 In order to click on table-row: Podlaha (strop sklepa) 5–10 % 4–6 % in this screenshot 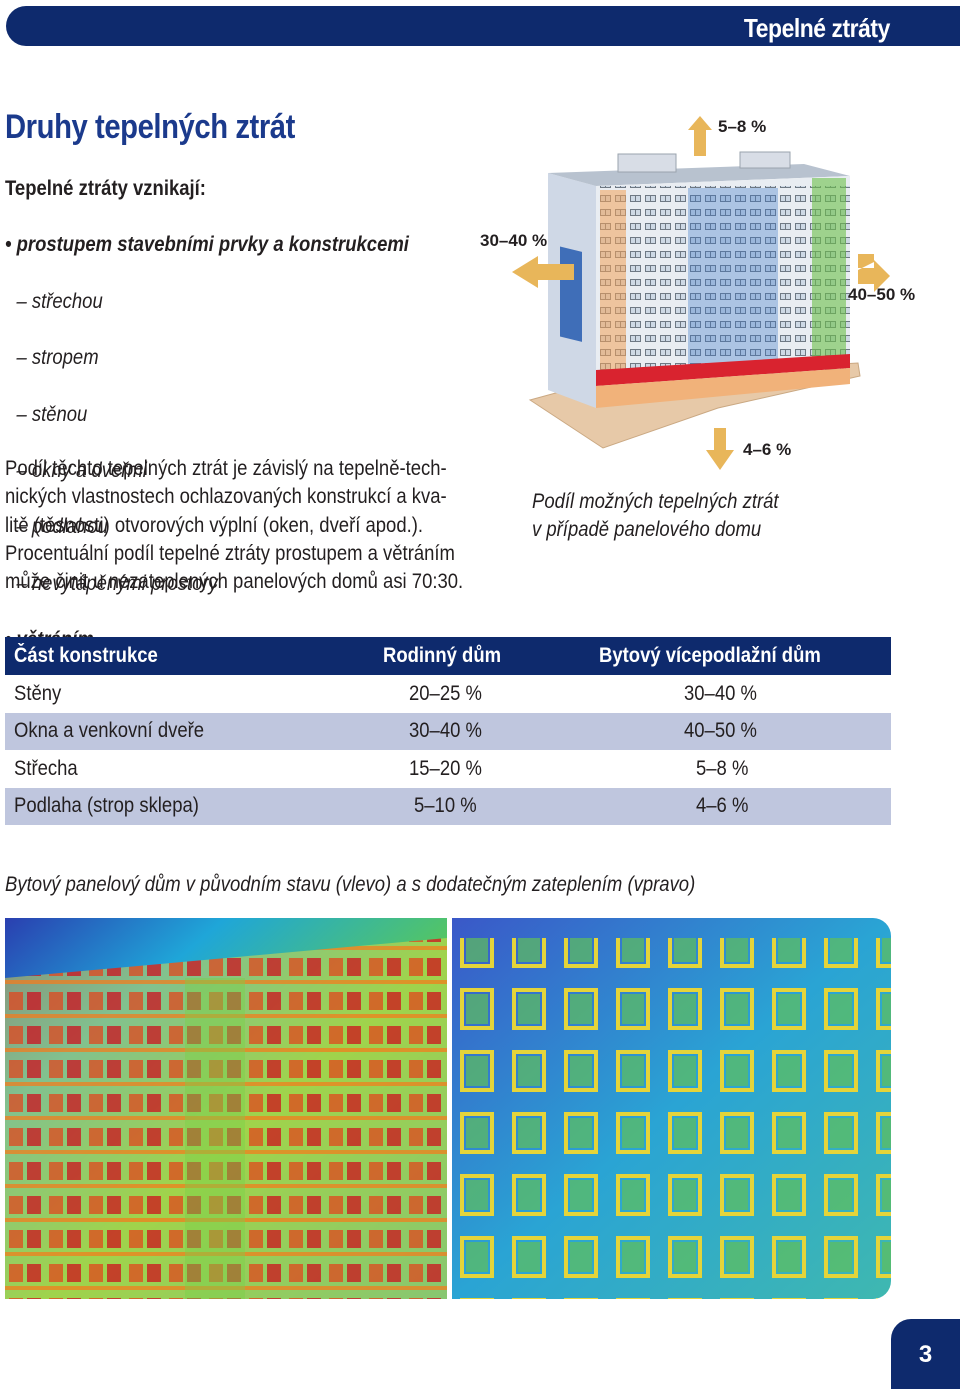, I will do `click(448, 806)`.